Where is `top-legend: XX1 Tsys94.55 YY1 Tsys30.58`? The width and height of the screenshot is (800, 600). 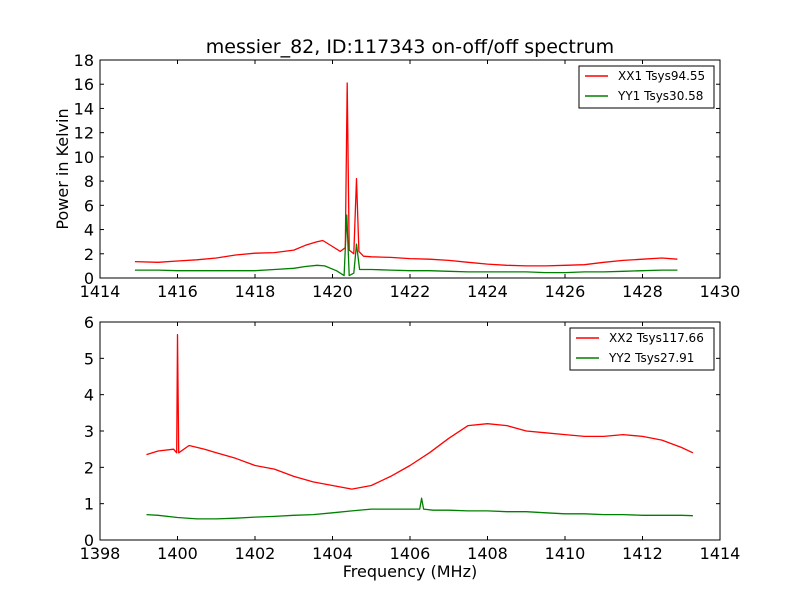 top-legend: XX1 Tsys94.55 YY1 Tsys30.58 is located at coordinates (646, 87).